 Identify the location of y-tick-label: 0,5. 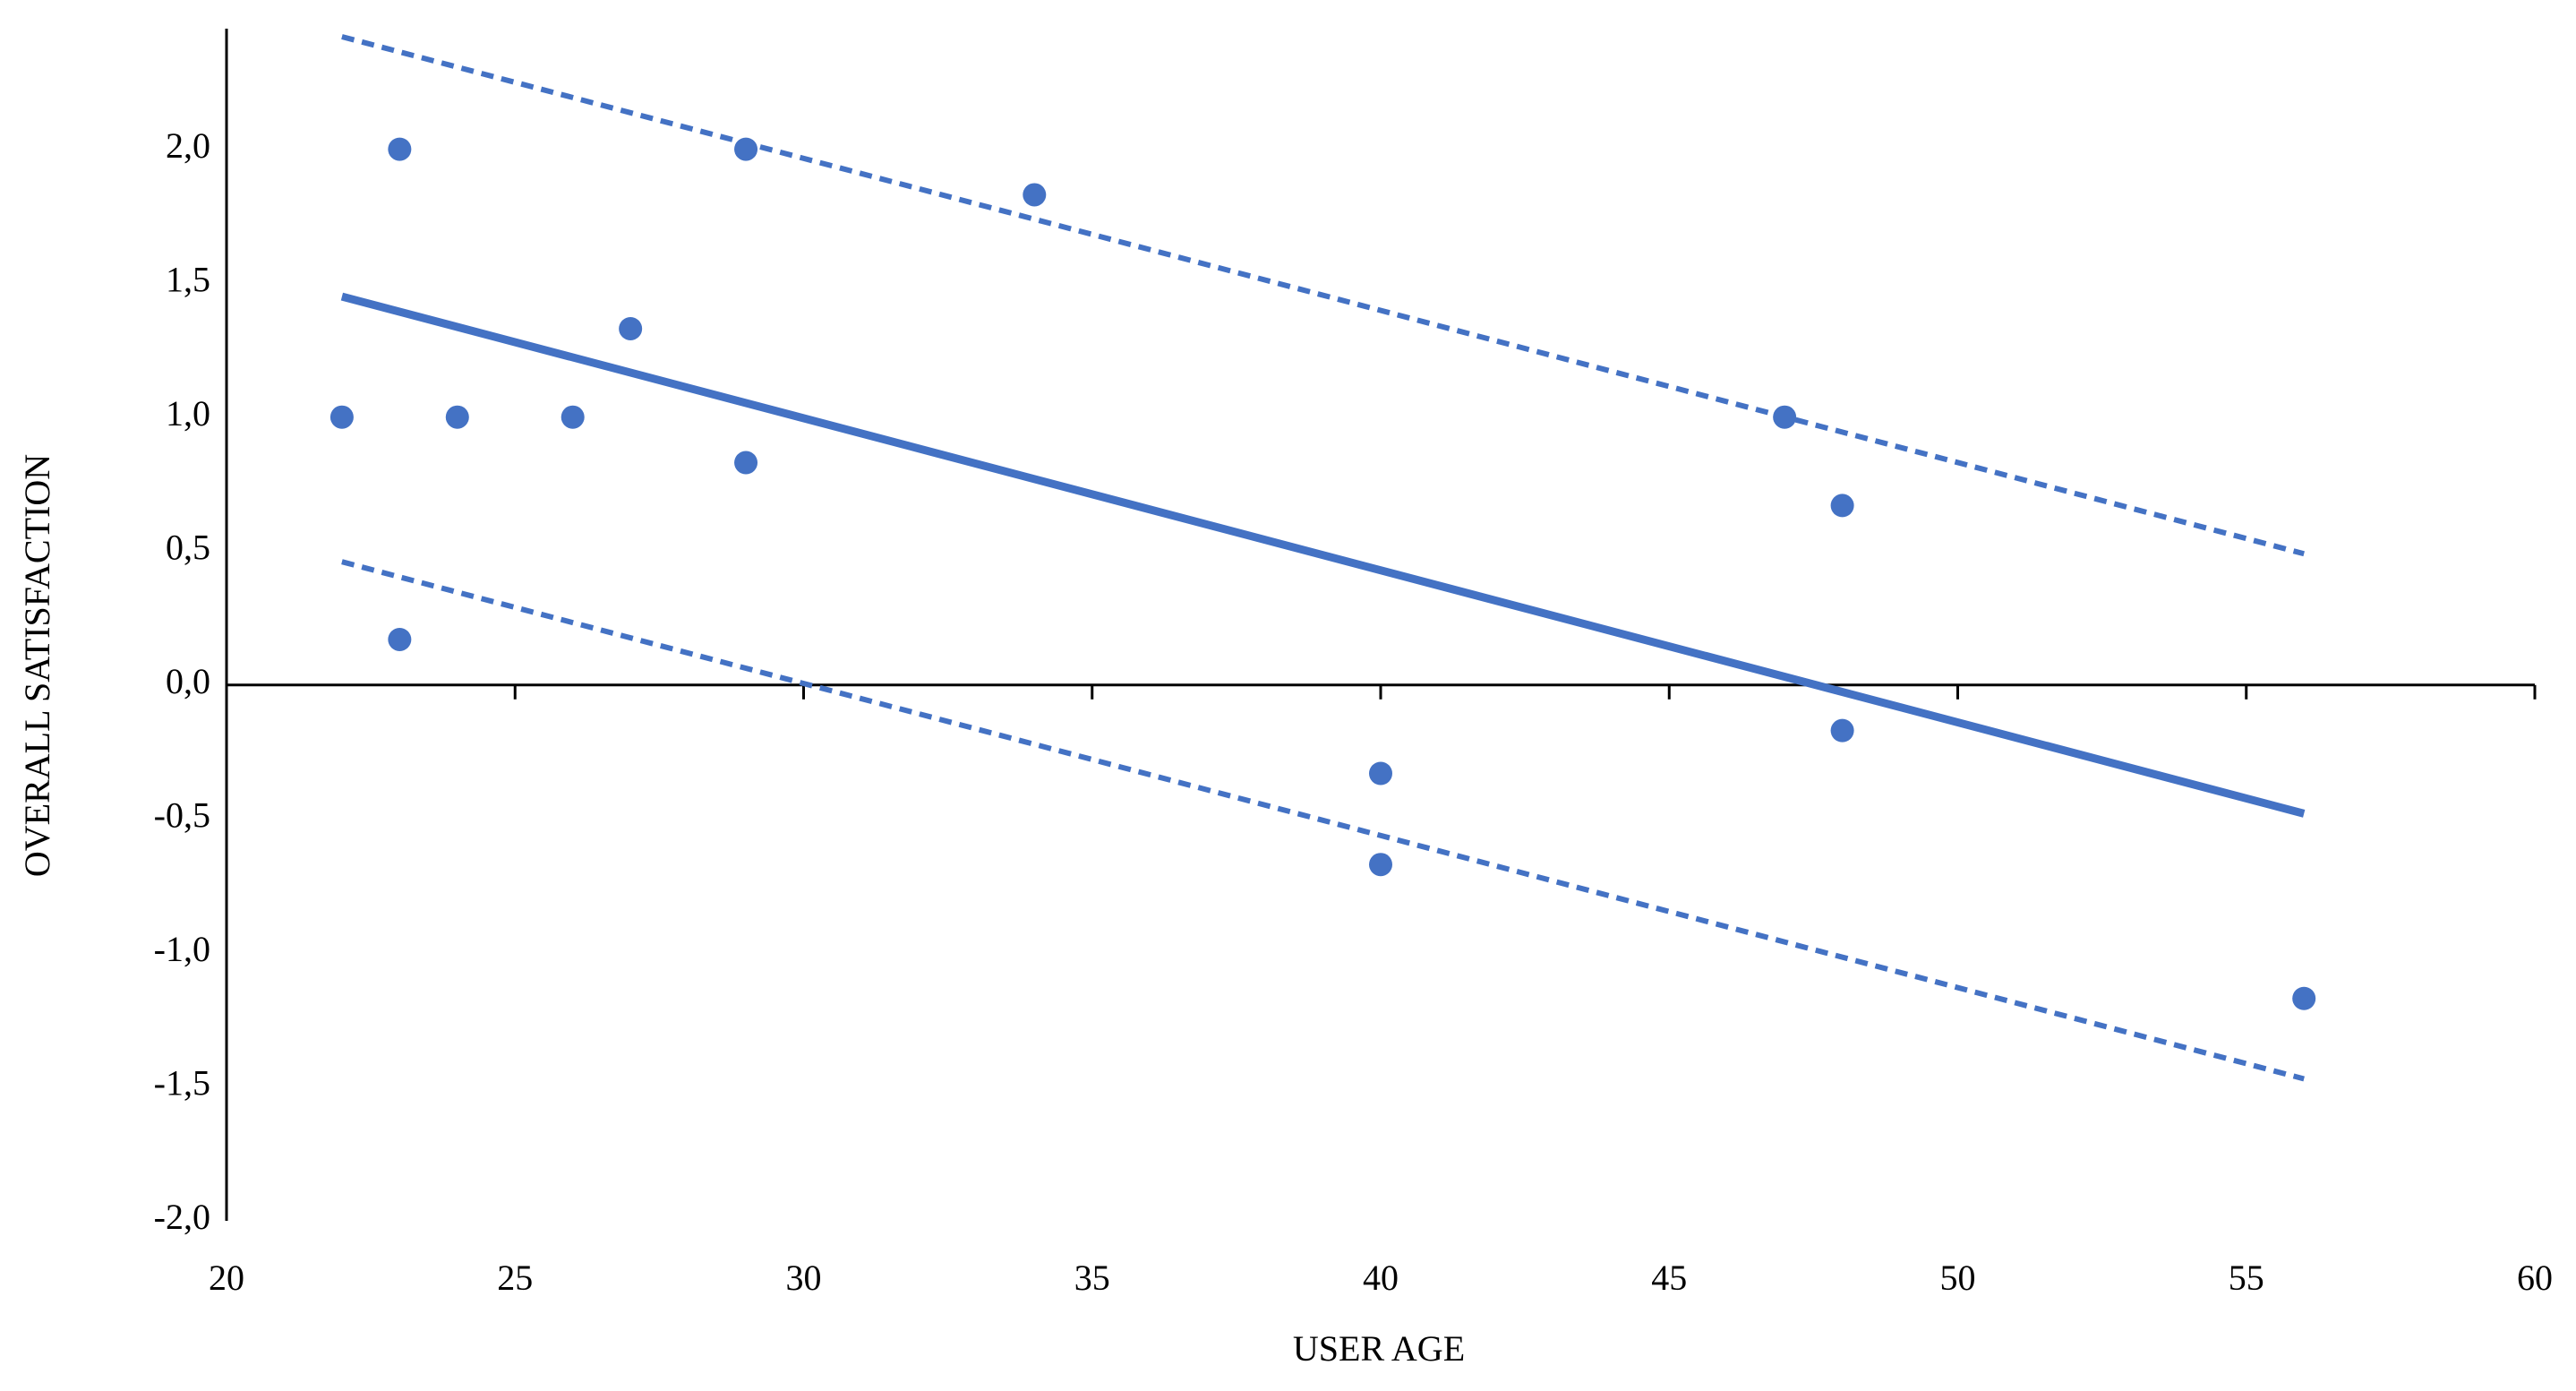
(188, 547).